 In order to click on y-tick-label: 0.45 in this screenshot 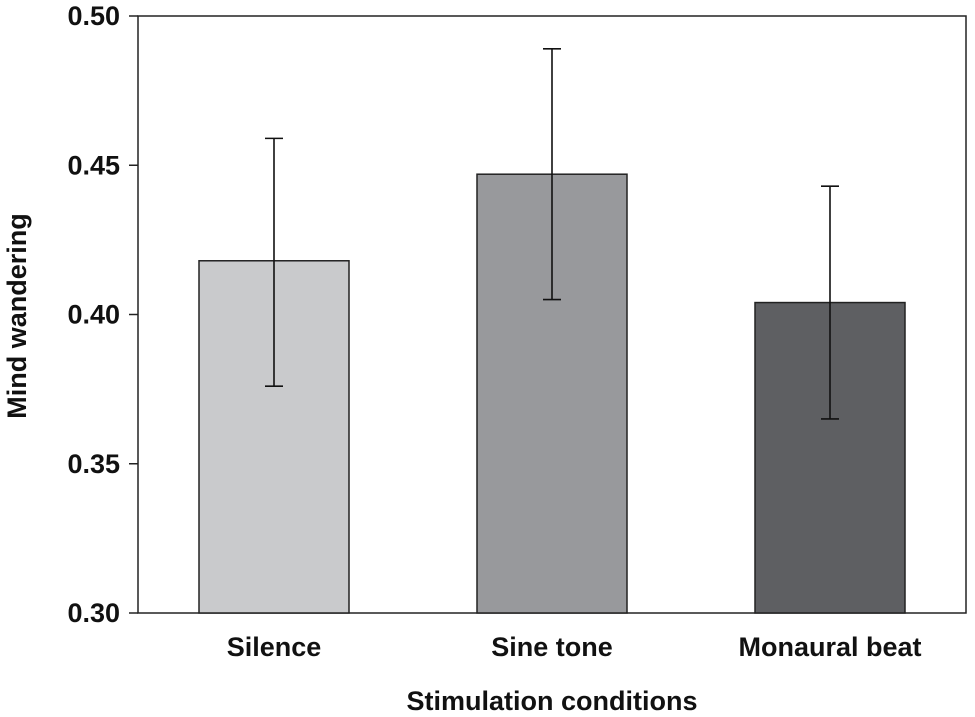, I will do `click(93, 165)`.